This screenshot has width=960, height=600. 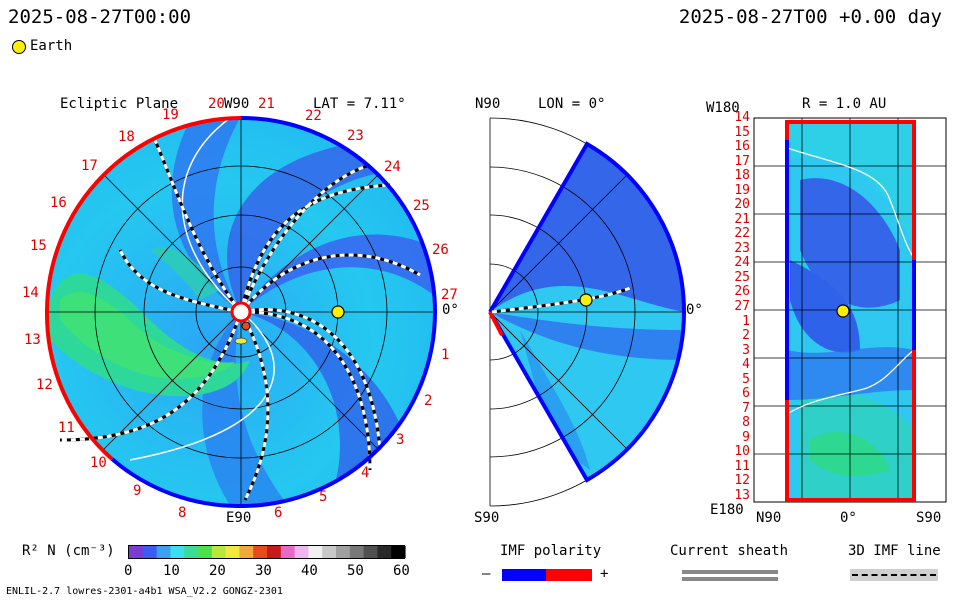 What do you see at coordinates (171, 571) in the screenshot?
I see `colorbar-tick-10: 10` at bounding box center [171, 571].